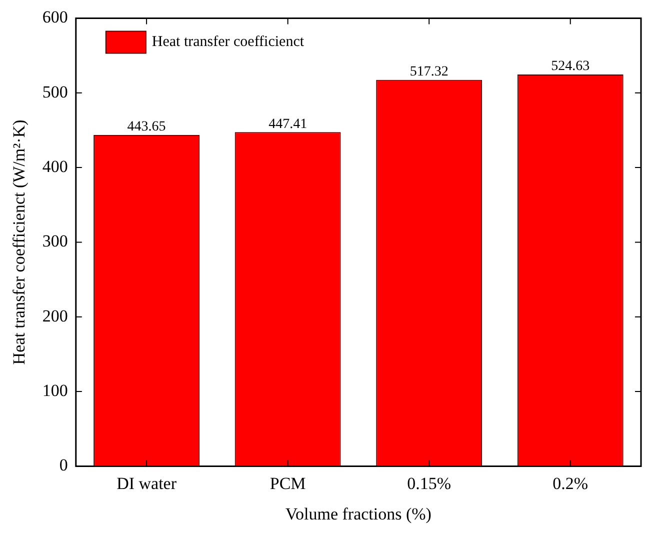  I want to click on x-tick-label: 0.2%, so click(570, 483).